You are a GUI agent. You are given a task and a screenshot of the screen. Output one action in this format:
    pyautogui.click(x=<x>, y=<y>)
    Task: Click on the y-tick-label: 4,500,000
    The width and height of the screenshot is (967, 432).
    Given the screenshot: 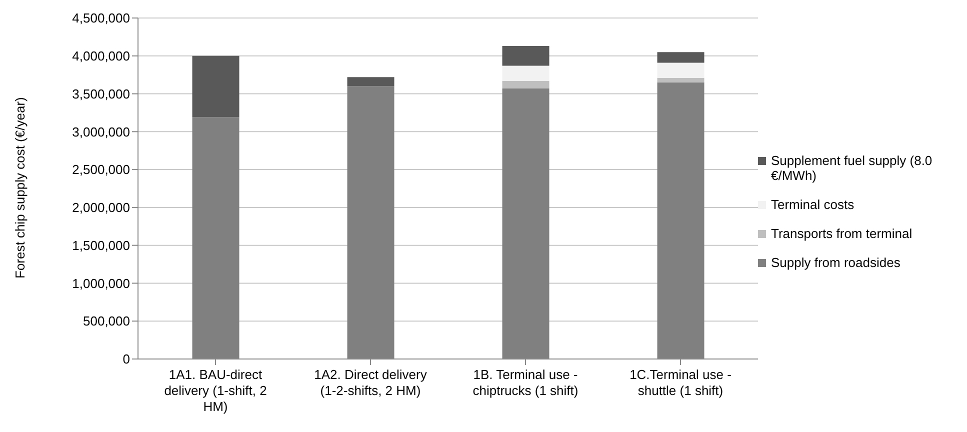 What is the action you would take?
    pyautogui.click(x=101, y=18)
    